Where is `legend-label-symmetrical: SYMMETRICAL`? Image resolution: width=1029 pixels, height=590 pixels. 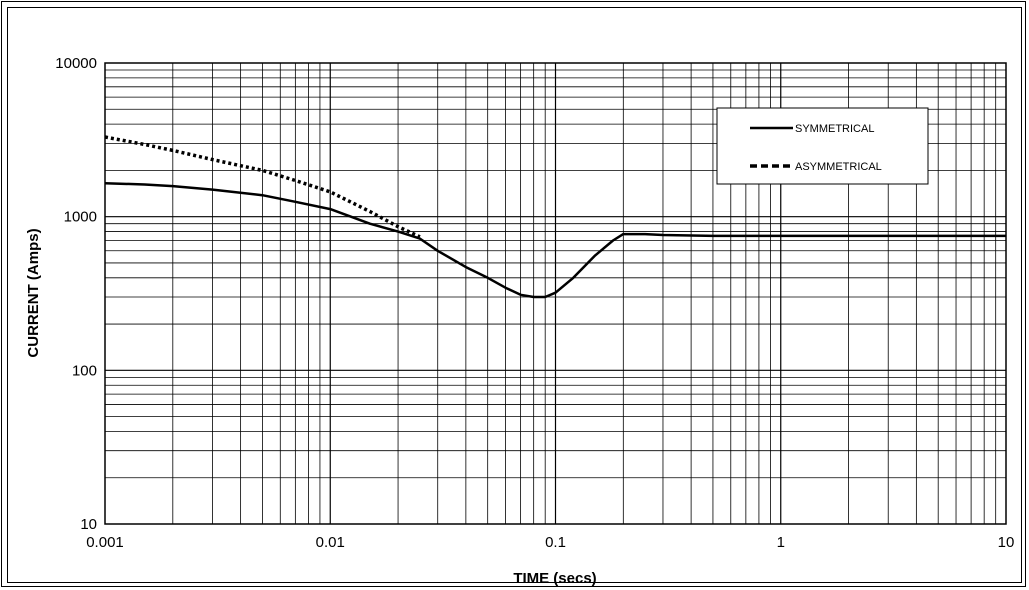
legend-label-symmetrical: SYMMETRICAL is located at coordinates (834, 129).